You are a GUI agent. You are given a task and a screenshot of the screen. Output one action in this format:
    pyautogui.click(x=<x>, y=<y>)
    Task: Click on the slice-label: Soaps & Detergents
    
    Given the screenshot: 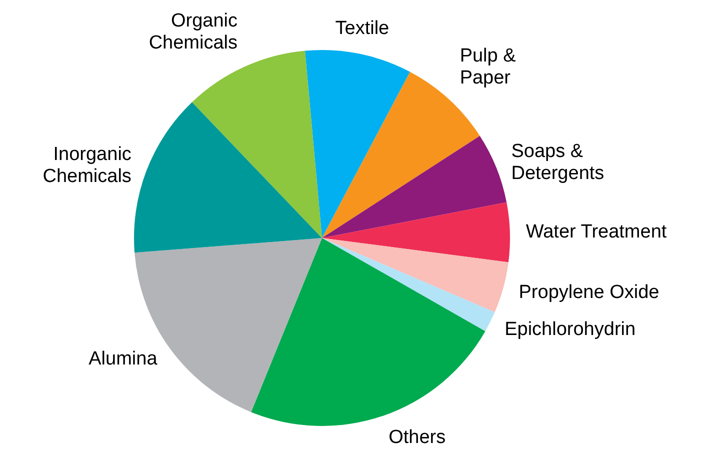 What is the action you would take?
    pyautogui.click(x=557, y=162)
    